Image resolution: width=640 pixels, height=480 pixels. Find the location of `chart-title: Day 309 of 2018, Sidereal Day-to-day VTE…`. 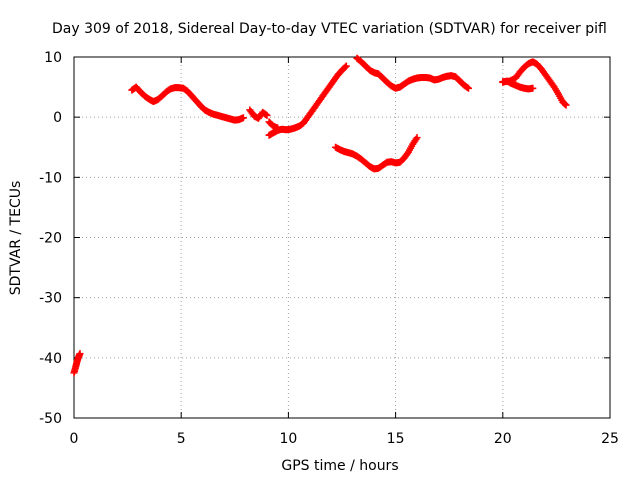

chart-title: Day 309 of 2018, Sidereal Day-to-day VTE… is located at coordinates (329, 29).